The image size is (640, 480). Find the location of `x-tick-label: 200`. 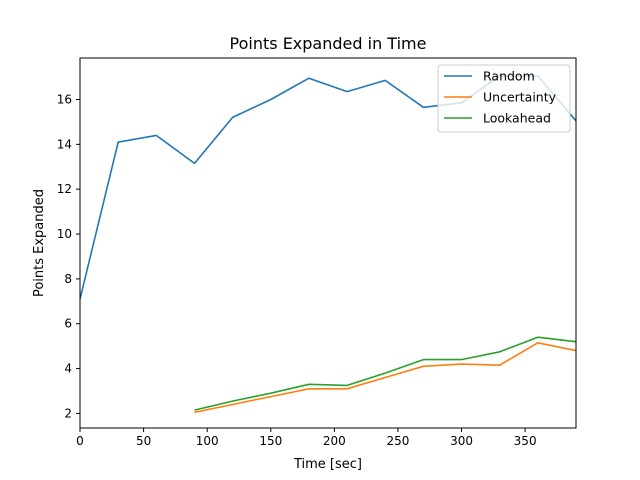

x-tick-label: 200 is located at coordinates (334, 441).